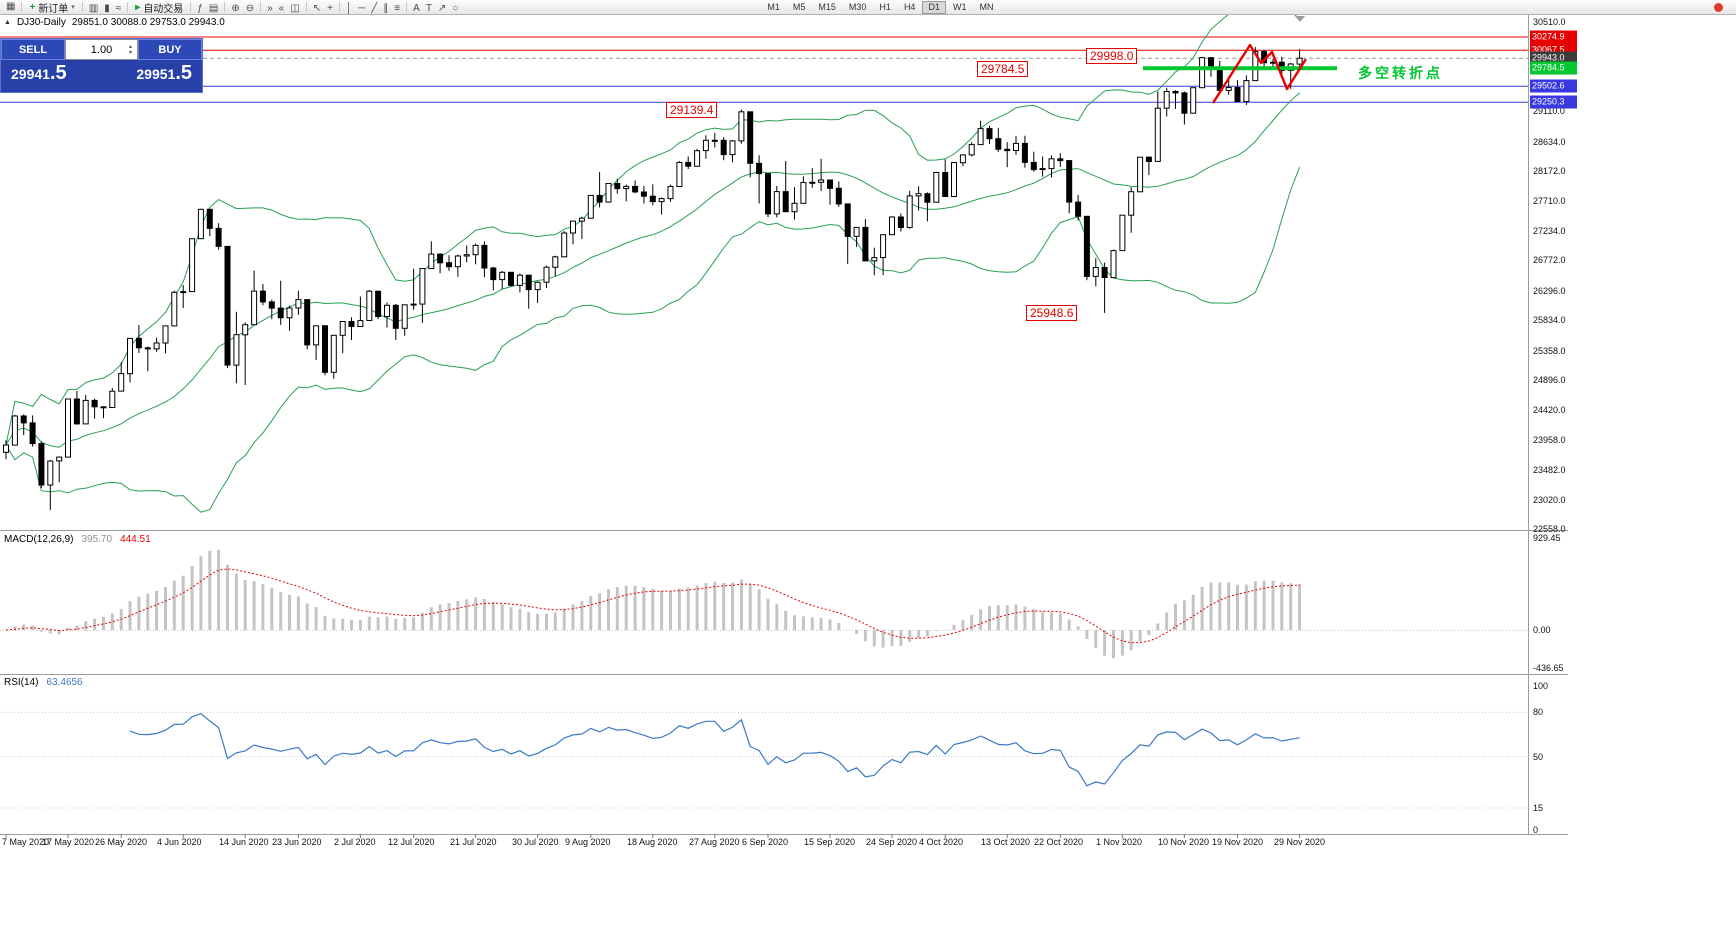 The image size is (1736, 942). I want to click on rsi-label: RSI(14) 63.4656, so click(43, 682).